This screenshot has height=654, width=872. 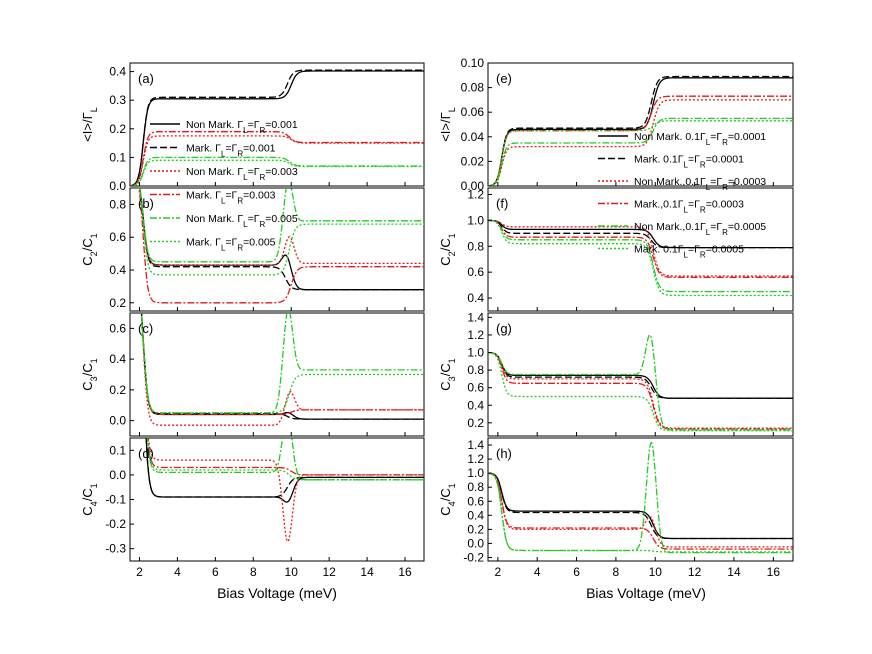 I want to click on panel-f: 0.4 0.6 0.8 1.0 1.2 (f) C2/C1, so click(x=616, y=249).